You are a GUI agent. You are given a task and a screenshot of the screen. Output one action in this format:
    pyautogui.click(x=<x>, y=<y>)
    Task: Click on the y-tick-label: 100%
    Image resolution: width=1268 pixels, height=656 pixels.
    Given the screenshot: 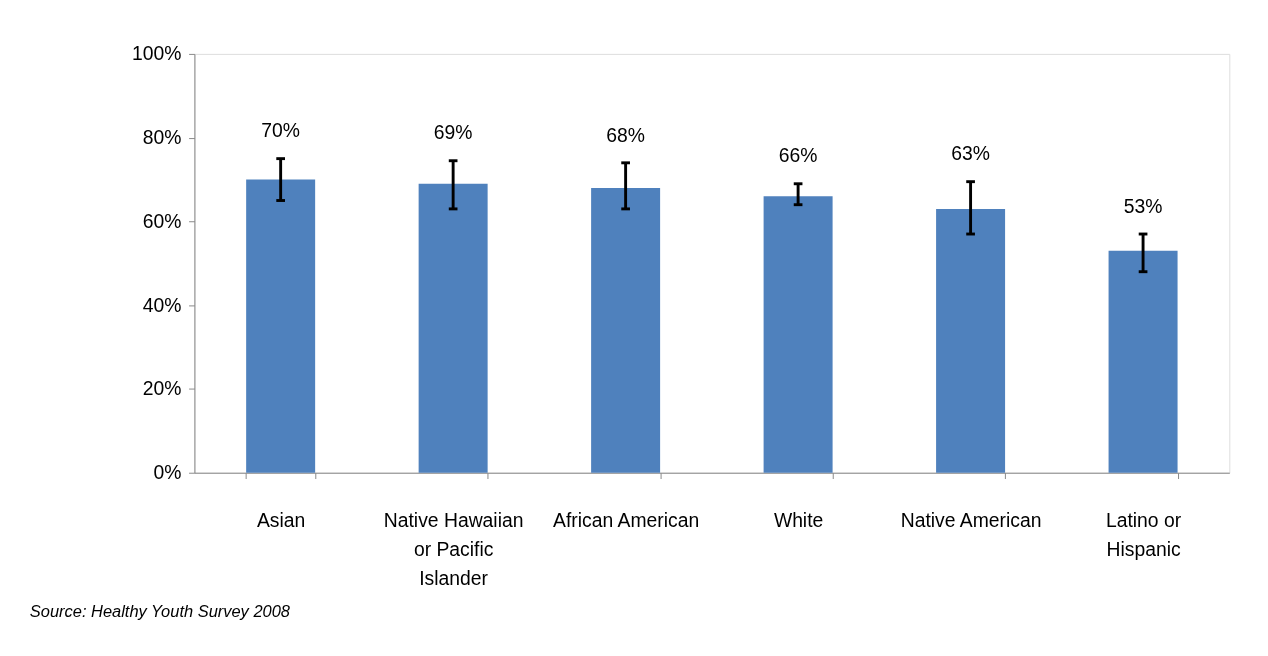 What is the action you would take?
    pyautogui.click(x=156, y=53)
    